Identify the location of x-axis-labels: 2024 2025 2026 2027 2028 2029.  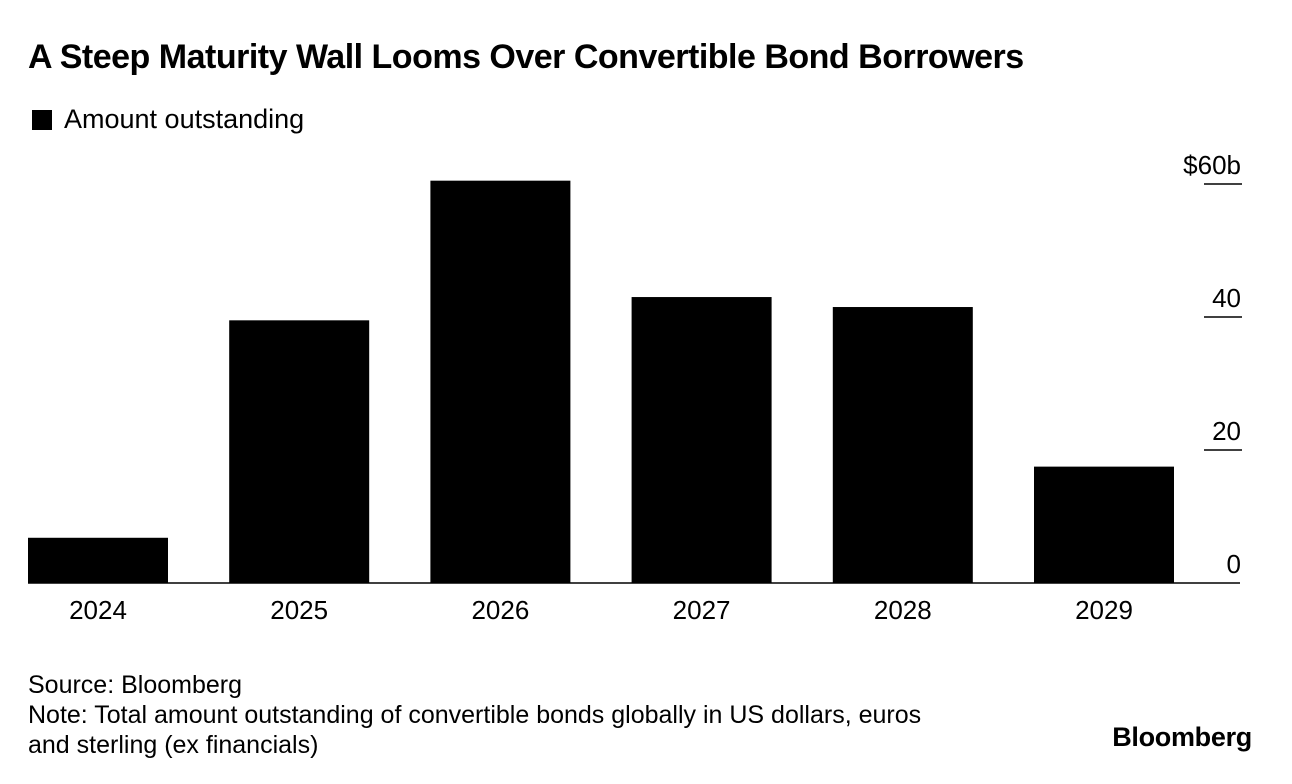
(601, 610).